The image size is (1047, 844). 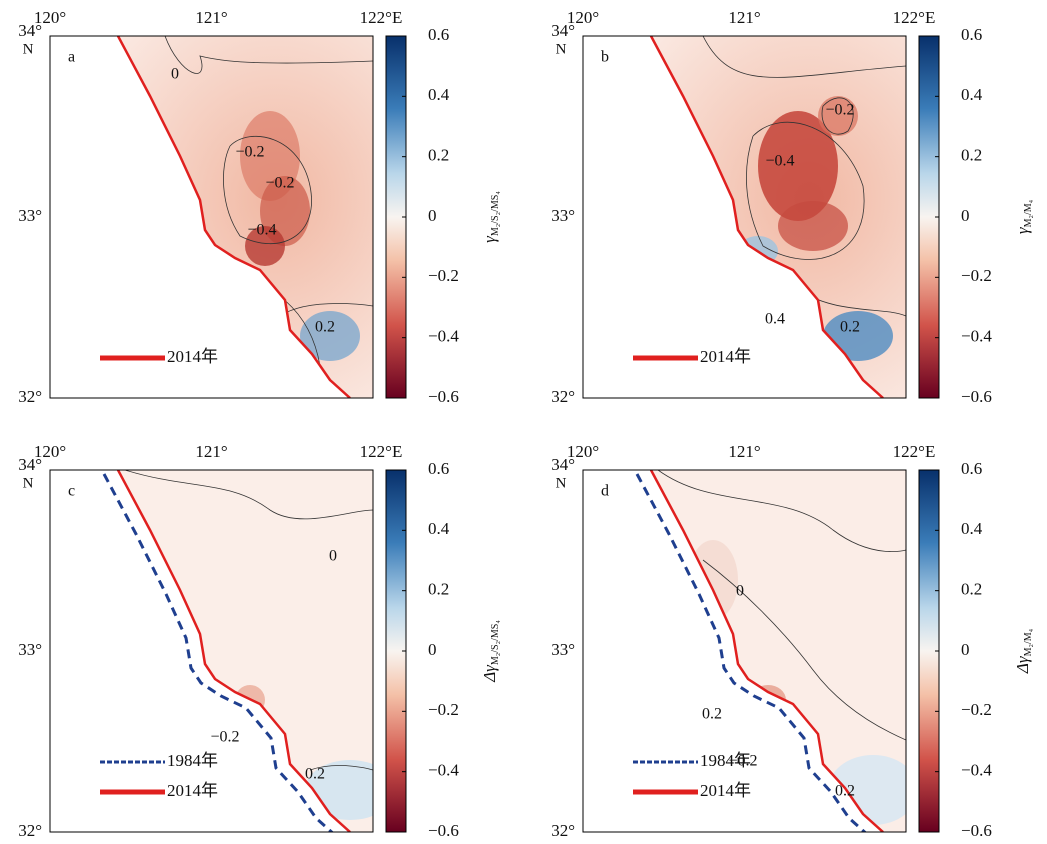 What do you see at coordinates (605, 491) in the screenshot?
I see `panel-label: d` at bounding box center [605, 491].